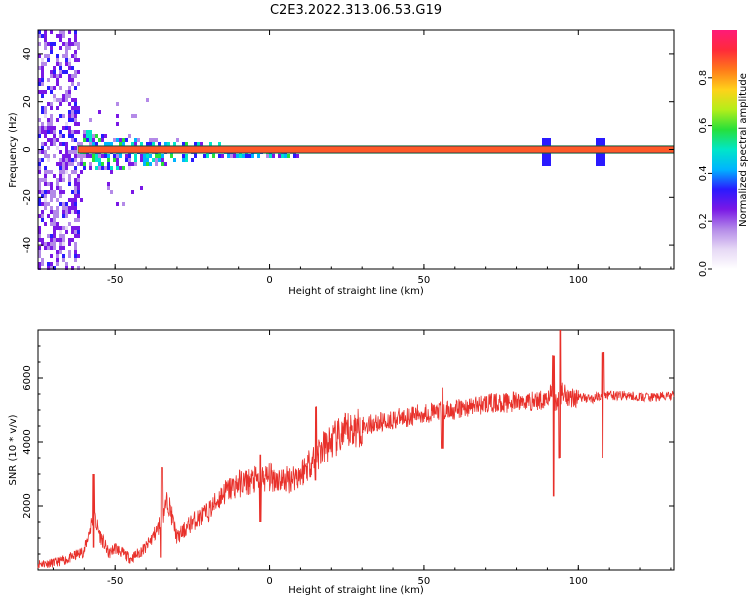 Image resolution: width=750 pixels, height=600 pixels. What do you see at coordinates (27, 377) in the screenshot?
I see `snr-y-tick-label: 6000` at bounding box center [27, 377].